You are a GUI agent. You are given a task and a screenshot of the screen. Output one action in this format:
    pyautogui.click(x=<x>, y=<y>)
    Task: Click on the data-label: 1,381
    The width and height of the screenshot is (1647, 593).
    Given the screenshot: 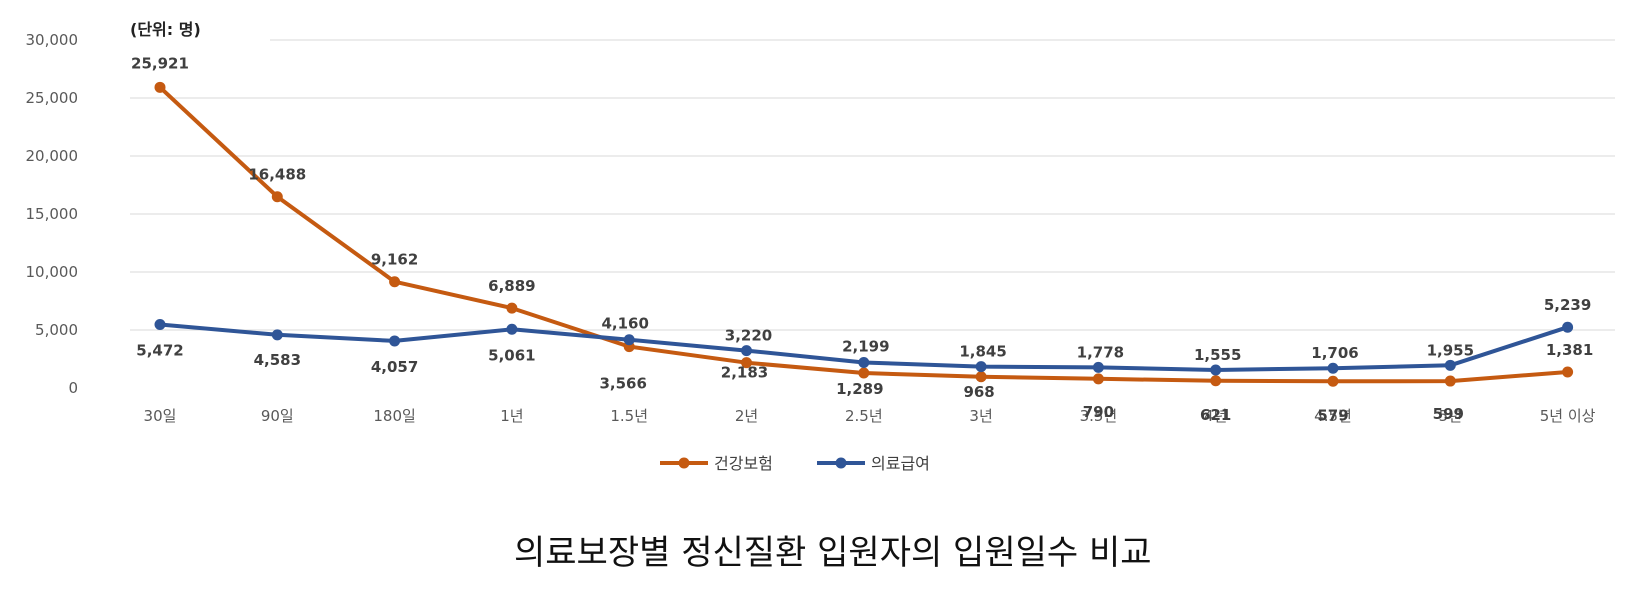 What is the action you would take?
    pyautogui.click(x=1569, y=350)
    